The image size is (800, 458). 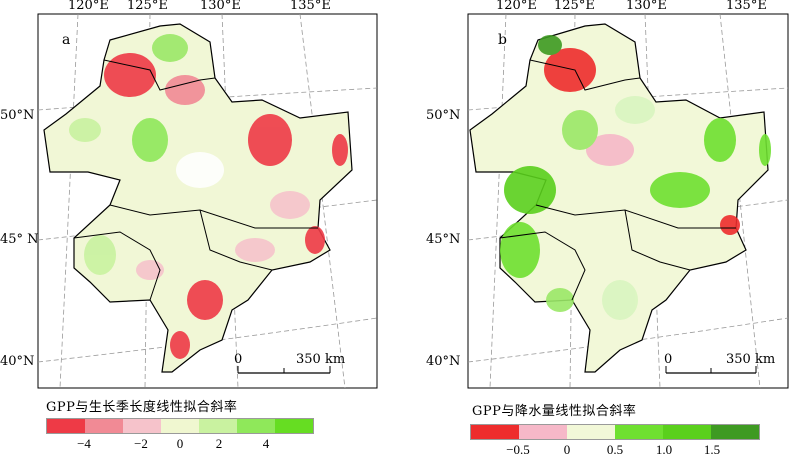 What do you see at coordinates (554, 411) in the screenshot?
I see `legend-title: GPP与降水量线性拟合斜率` at bounding box center [554, 411].